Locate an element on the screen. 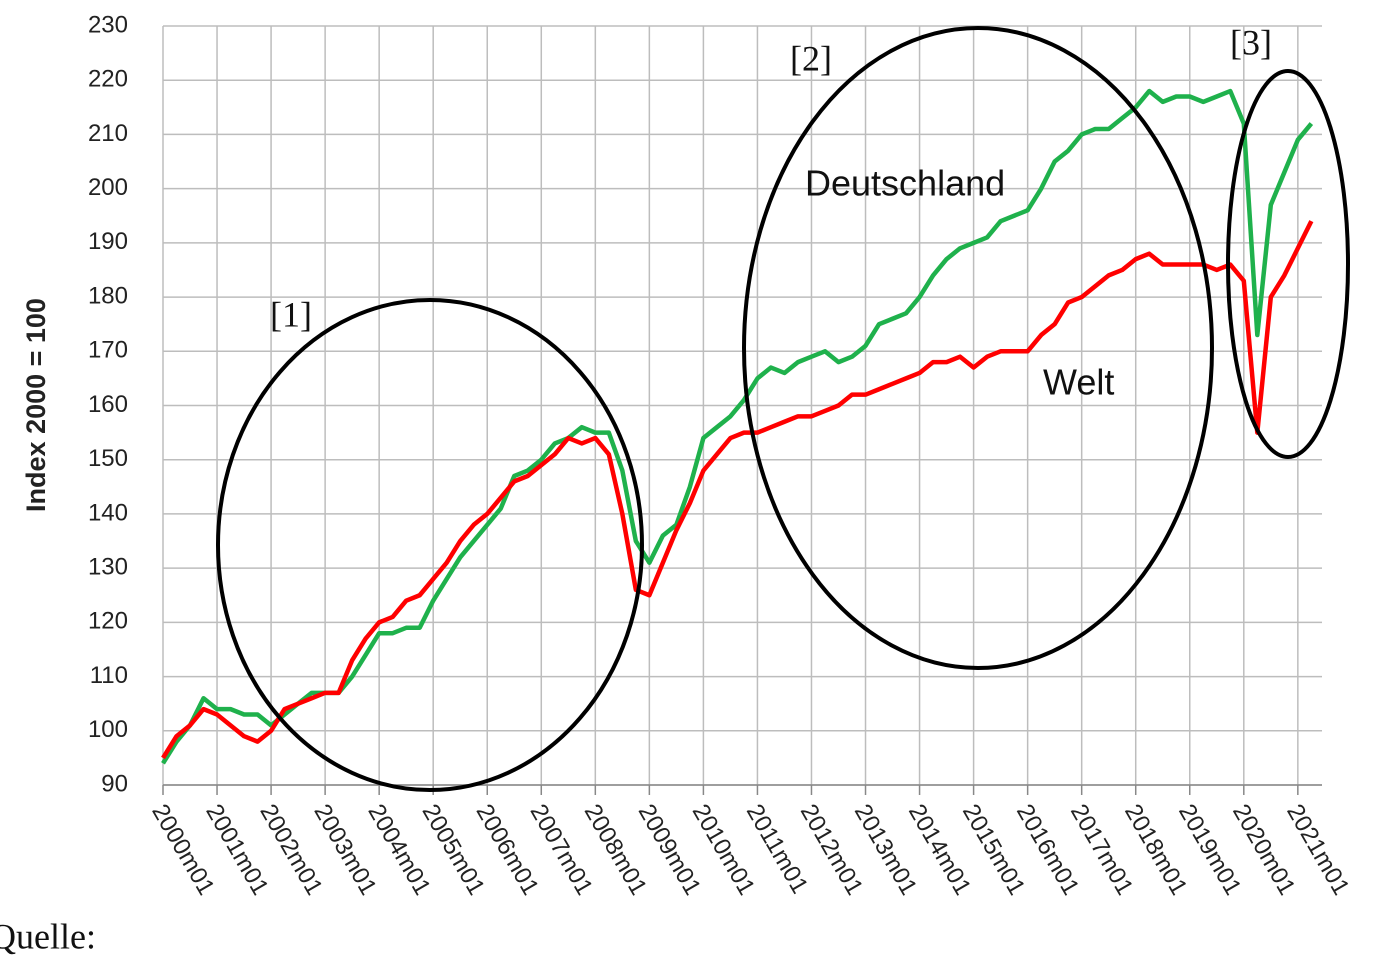 Image resolution: width=1373 pixels, height=963 pixels. series-label: Welt is located at coordinates (1078, 382).